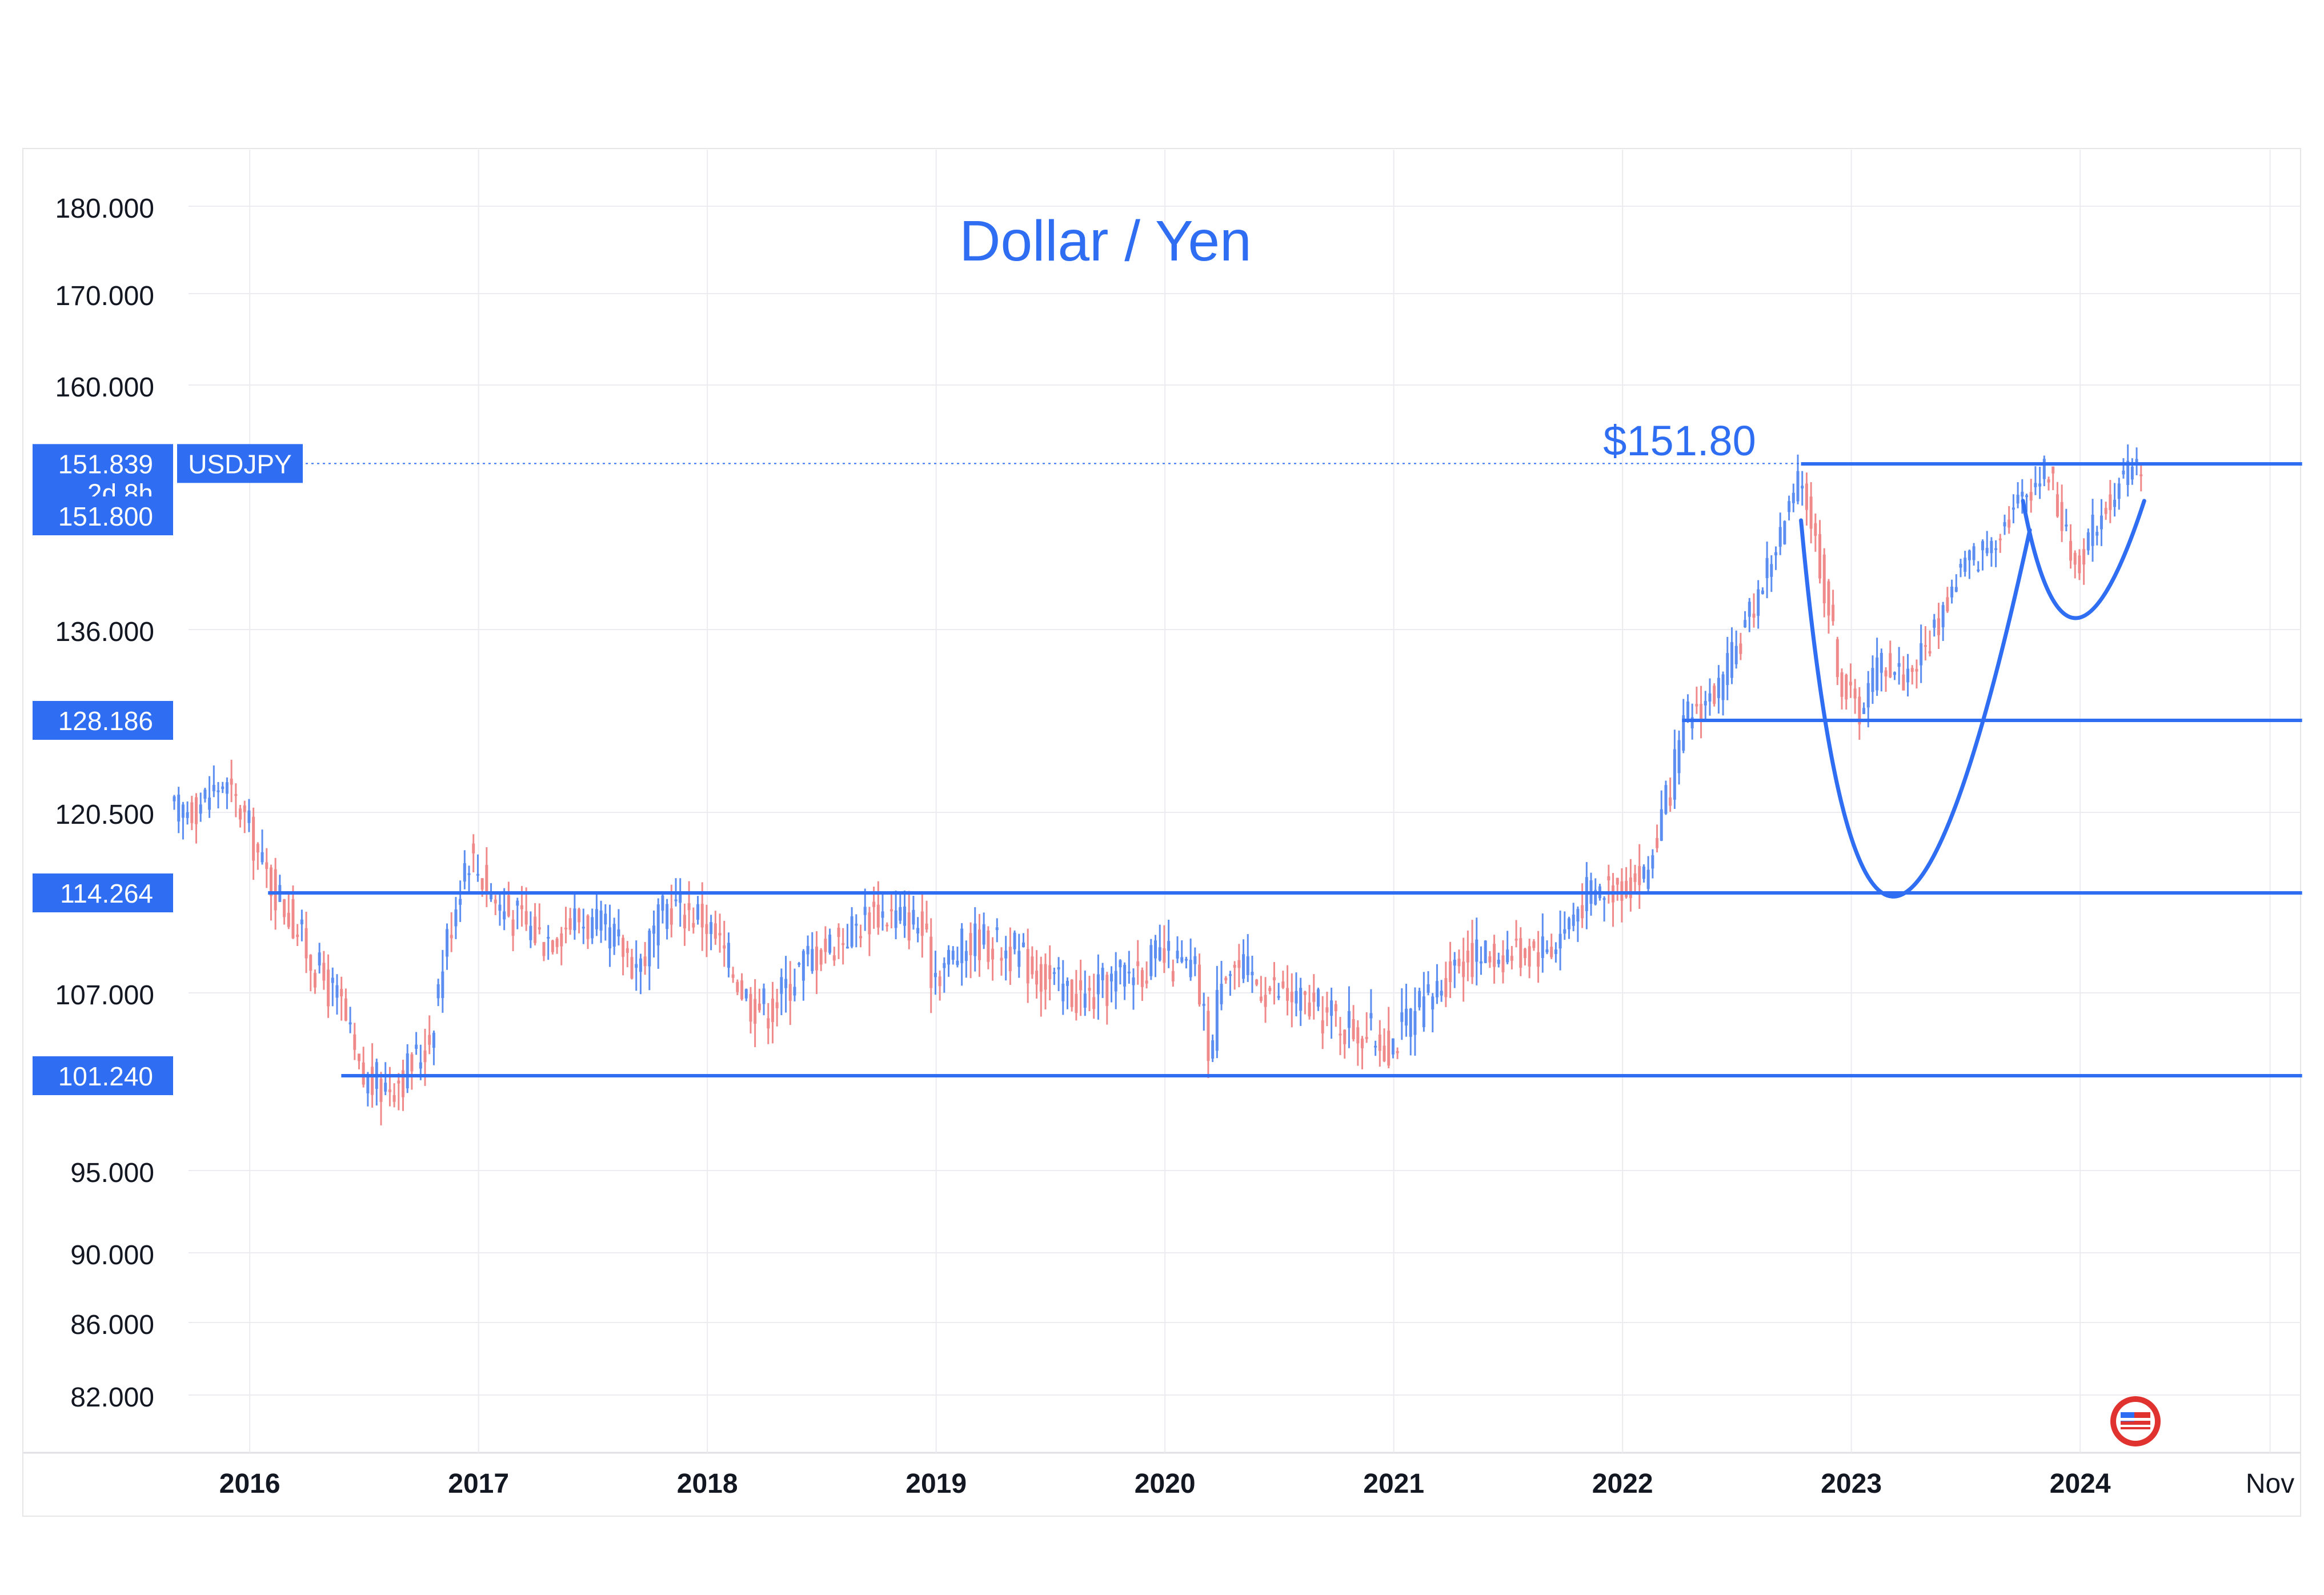 The image size is (2324, 1595). What do you see at coordinates (936, 1484) in the screenshot?
I see `x-tick-label: 2019` at bounding box center [936, 1484].